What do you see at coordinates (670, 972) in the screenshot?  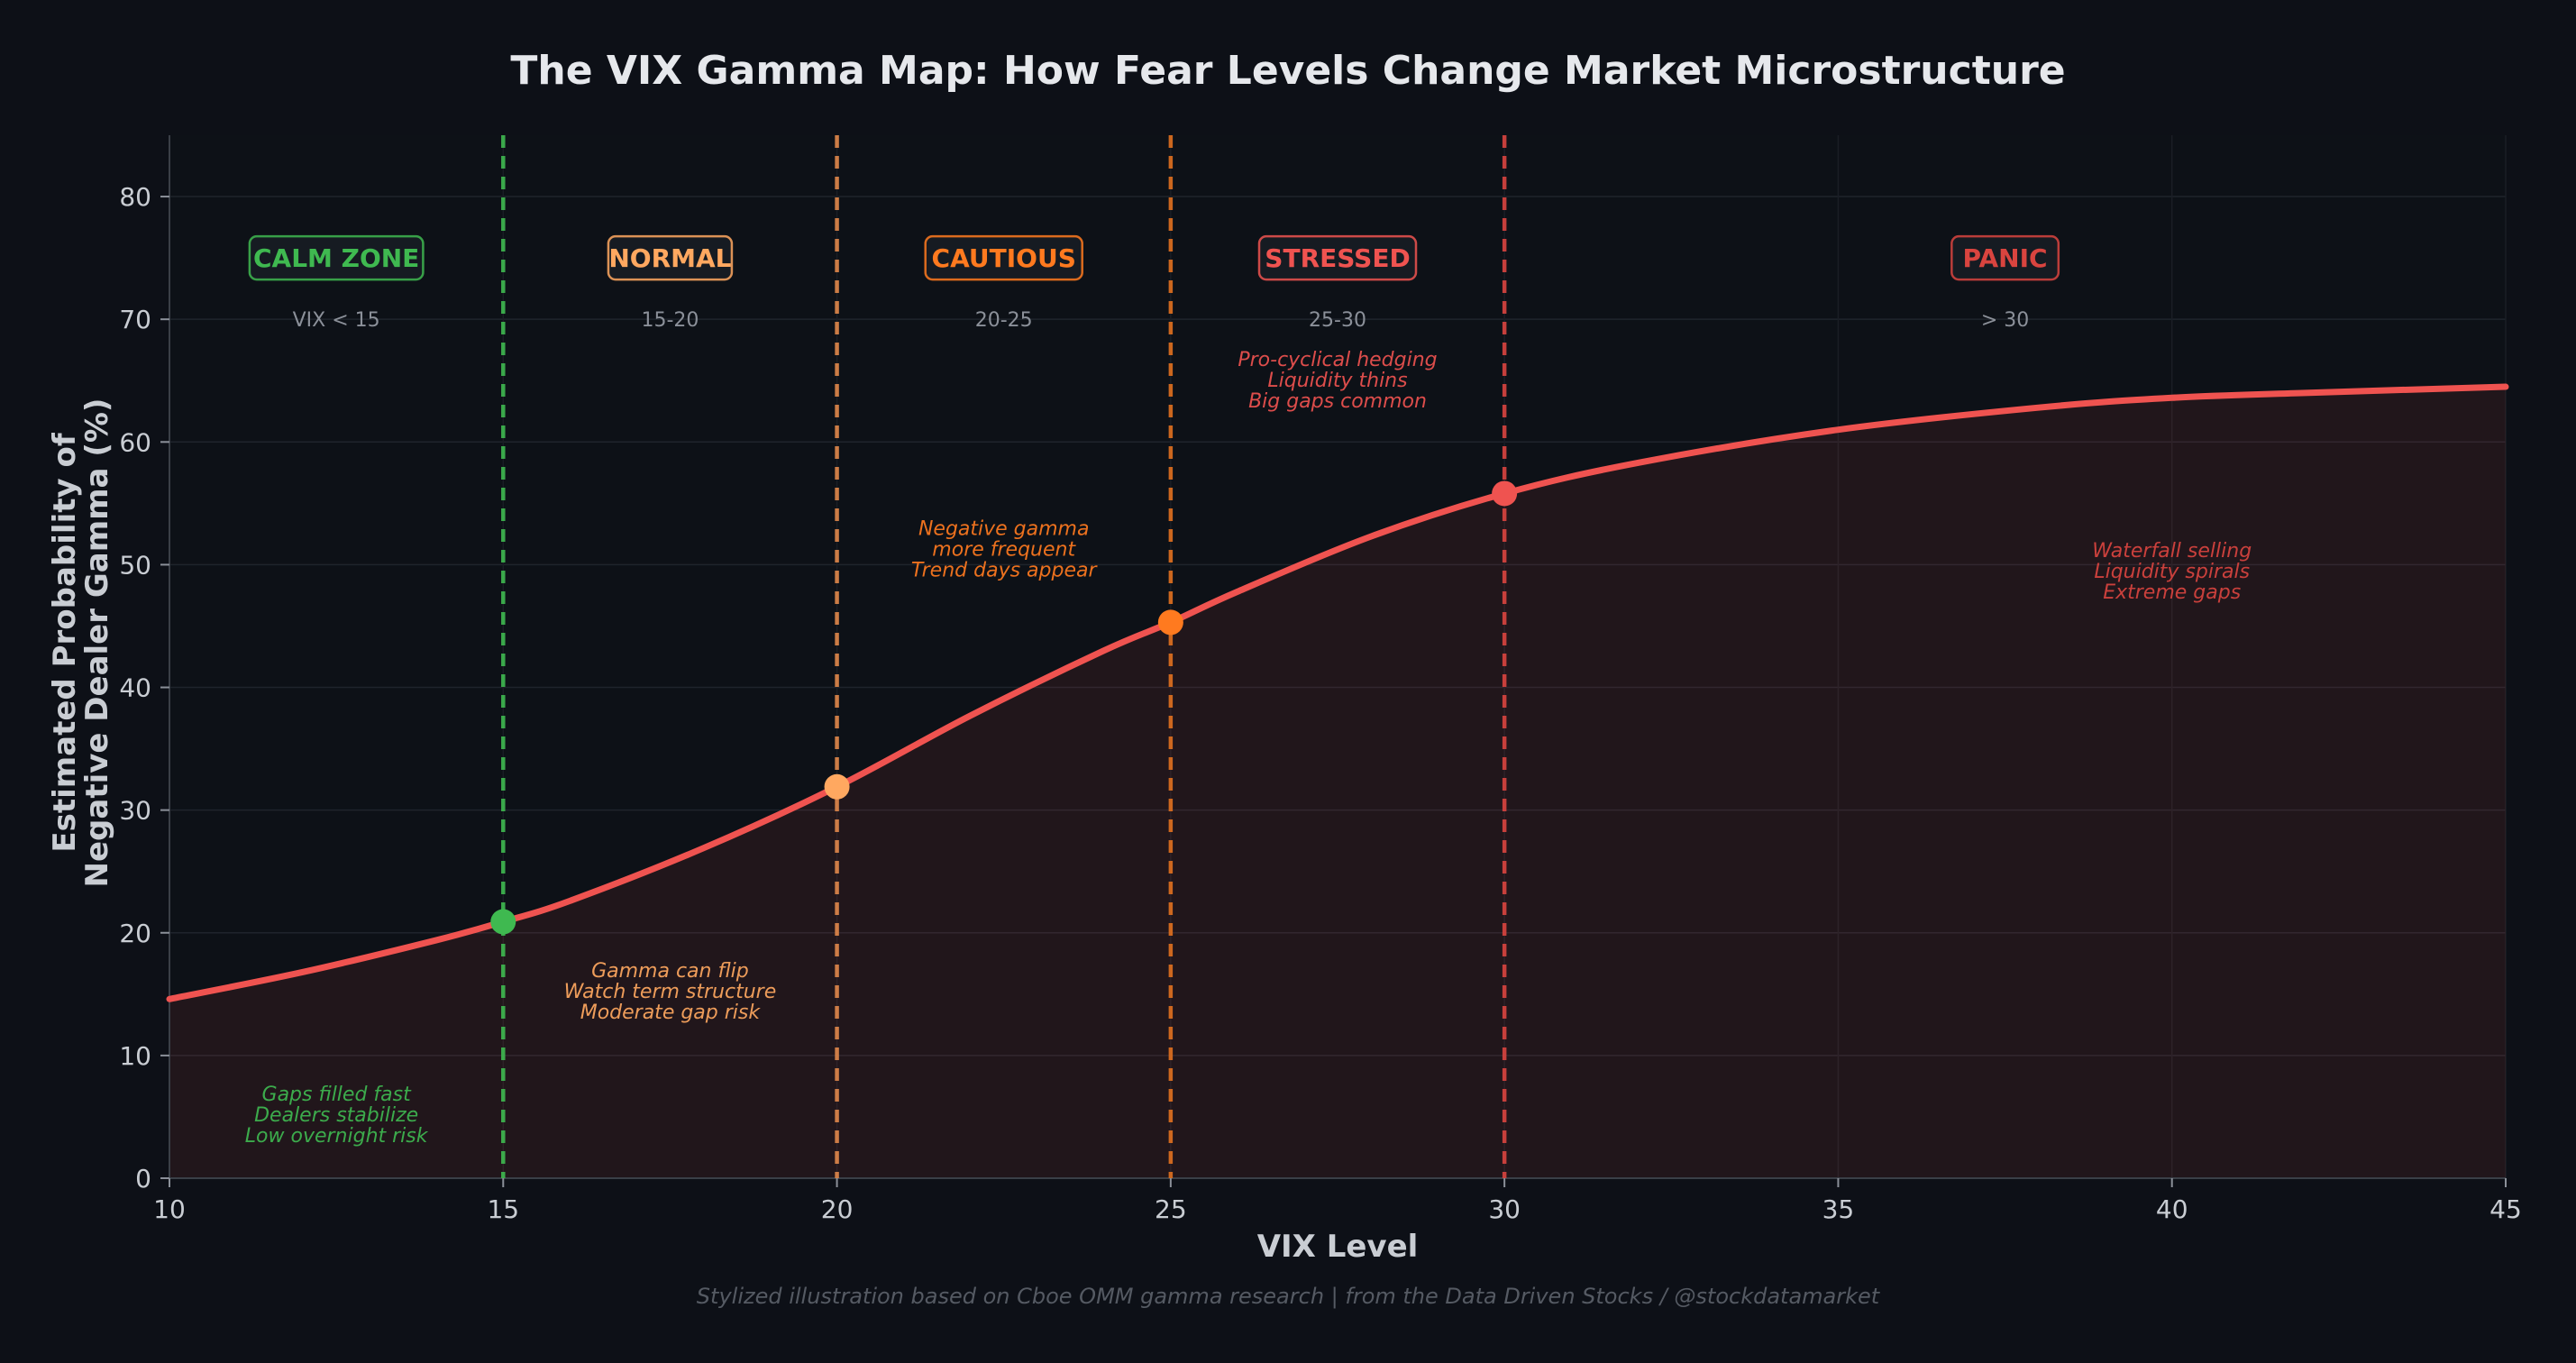 I see `zone-note-1-0: Gamma can flip` at bounding box center [670, 972].